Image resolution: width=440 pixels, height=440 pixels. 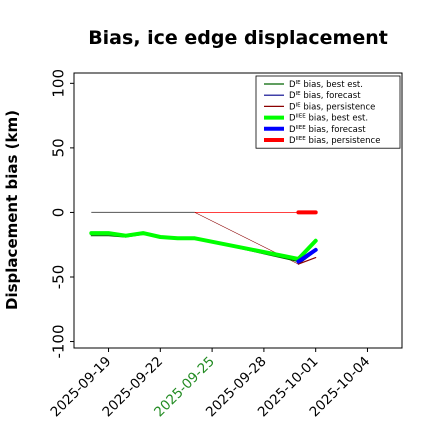 What do you see at coordinates (59, 147) in the screenshot?
I see `y-tick-label: 50` at bounding box center [59, 147].